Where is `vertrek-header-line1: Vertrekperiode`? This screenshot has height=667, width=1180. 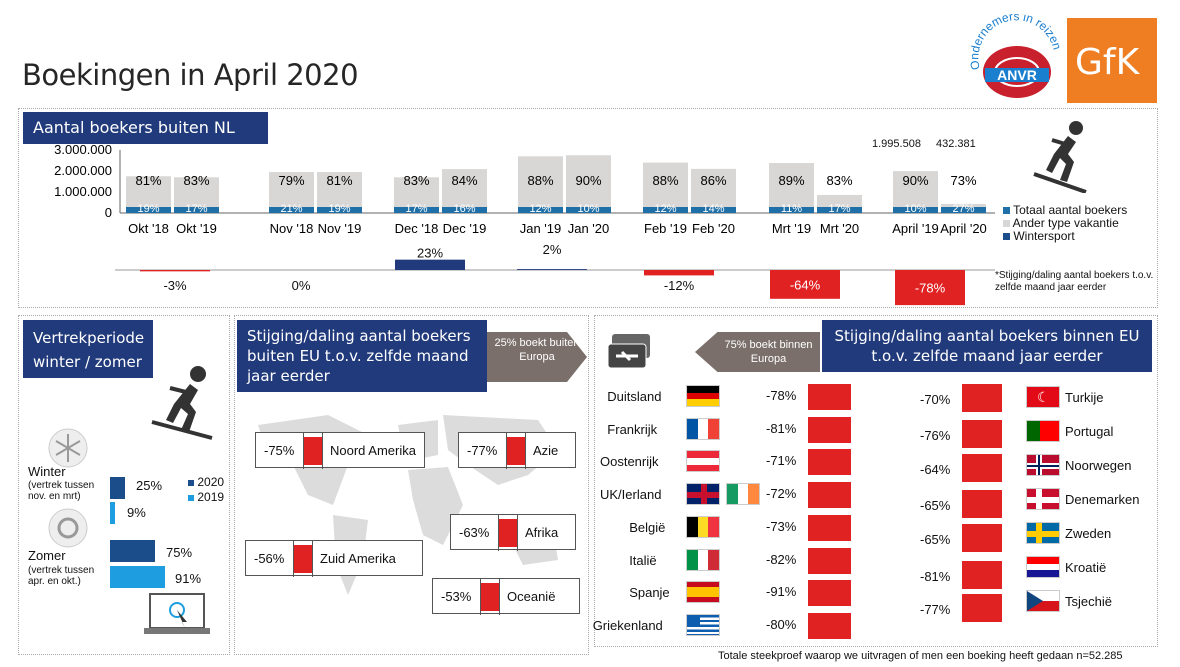 vertrek-header-line1: Vertrekperiode is located at coordinates (89, 338).